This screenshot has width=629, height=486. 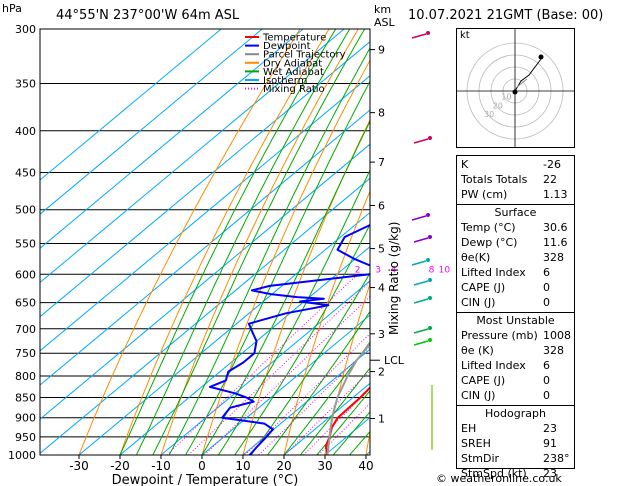 I want to click on mixing-ratio-label: 8, so click(x=432, y=270).